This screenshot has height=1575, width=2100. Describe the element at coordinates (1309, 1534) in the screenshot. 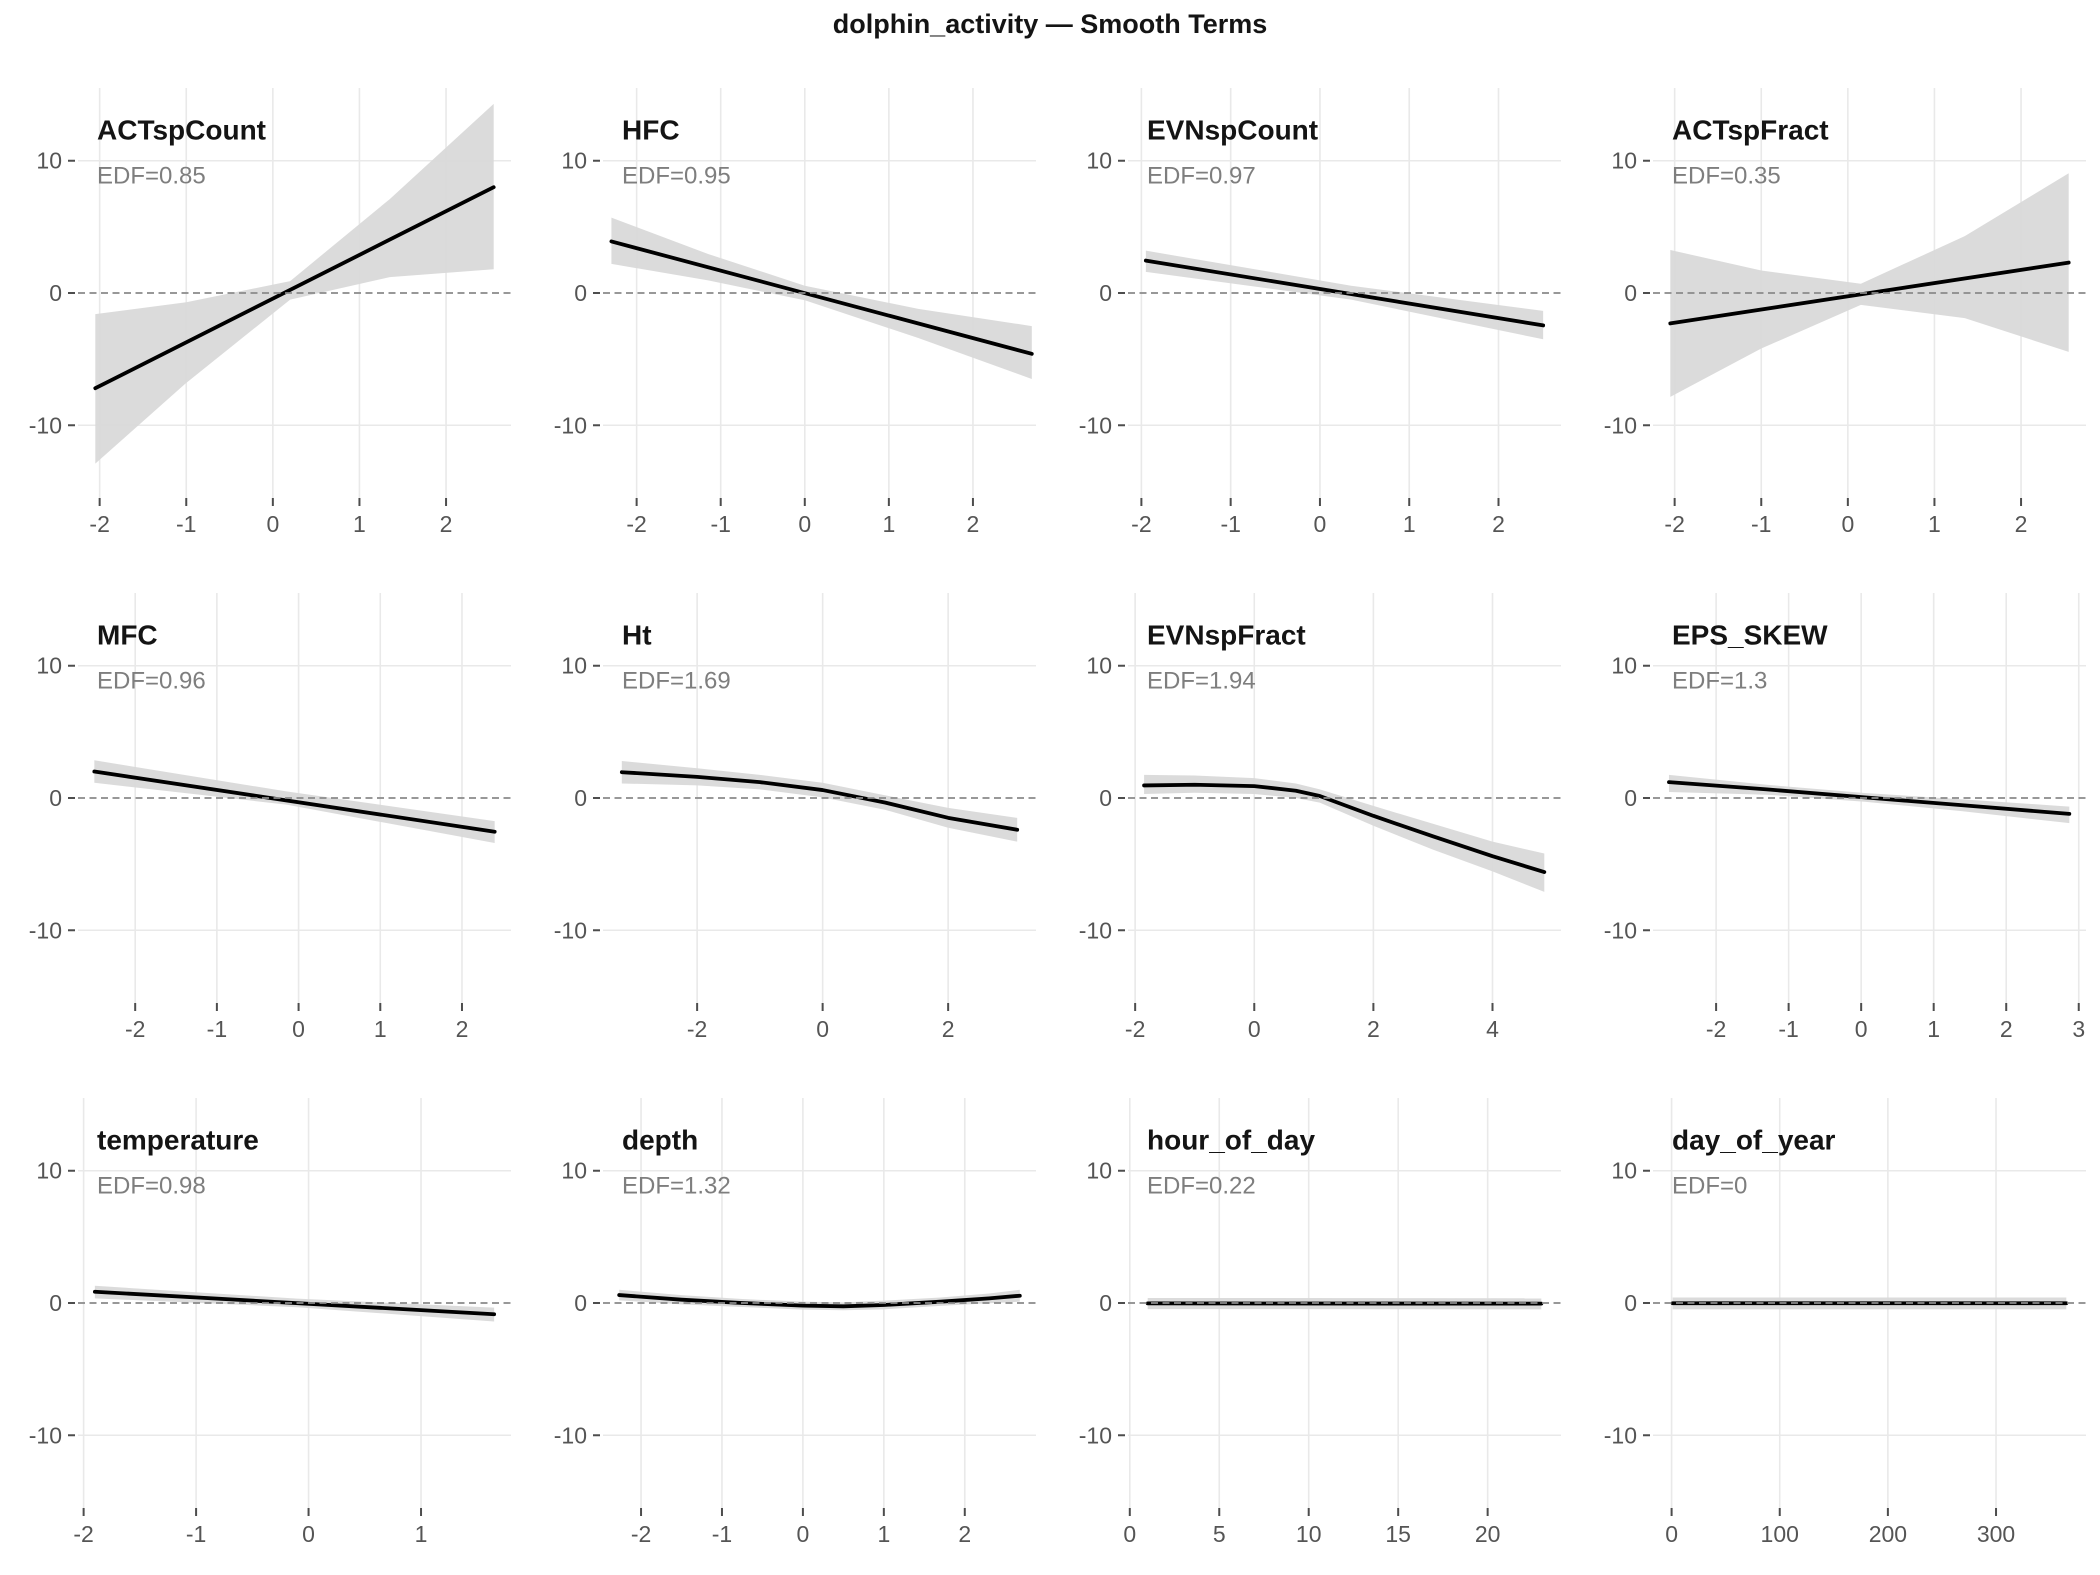

I see `x-tick-label: 10` at that location.